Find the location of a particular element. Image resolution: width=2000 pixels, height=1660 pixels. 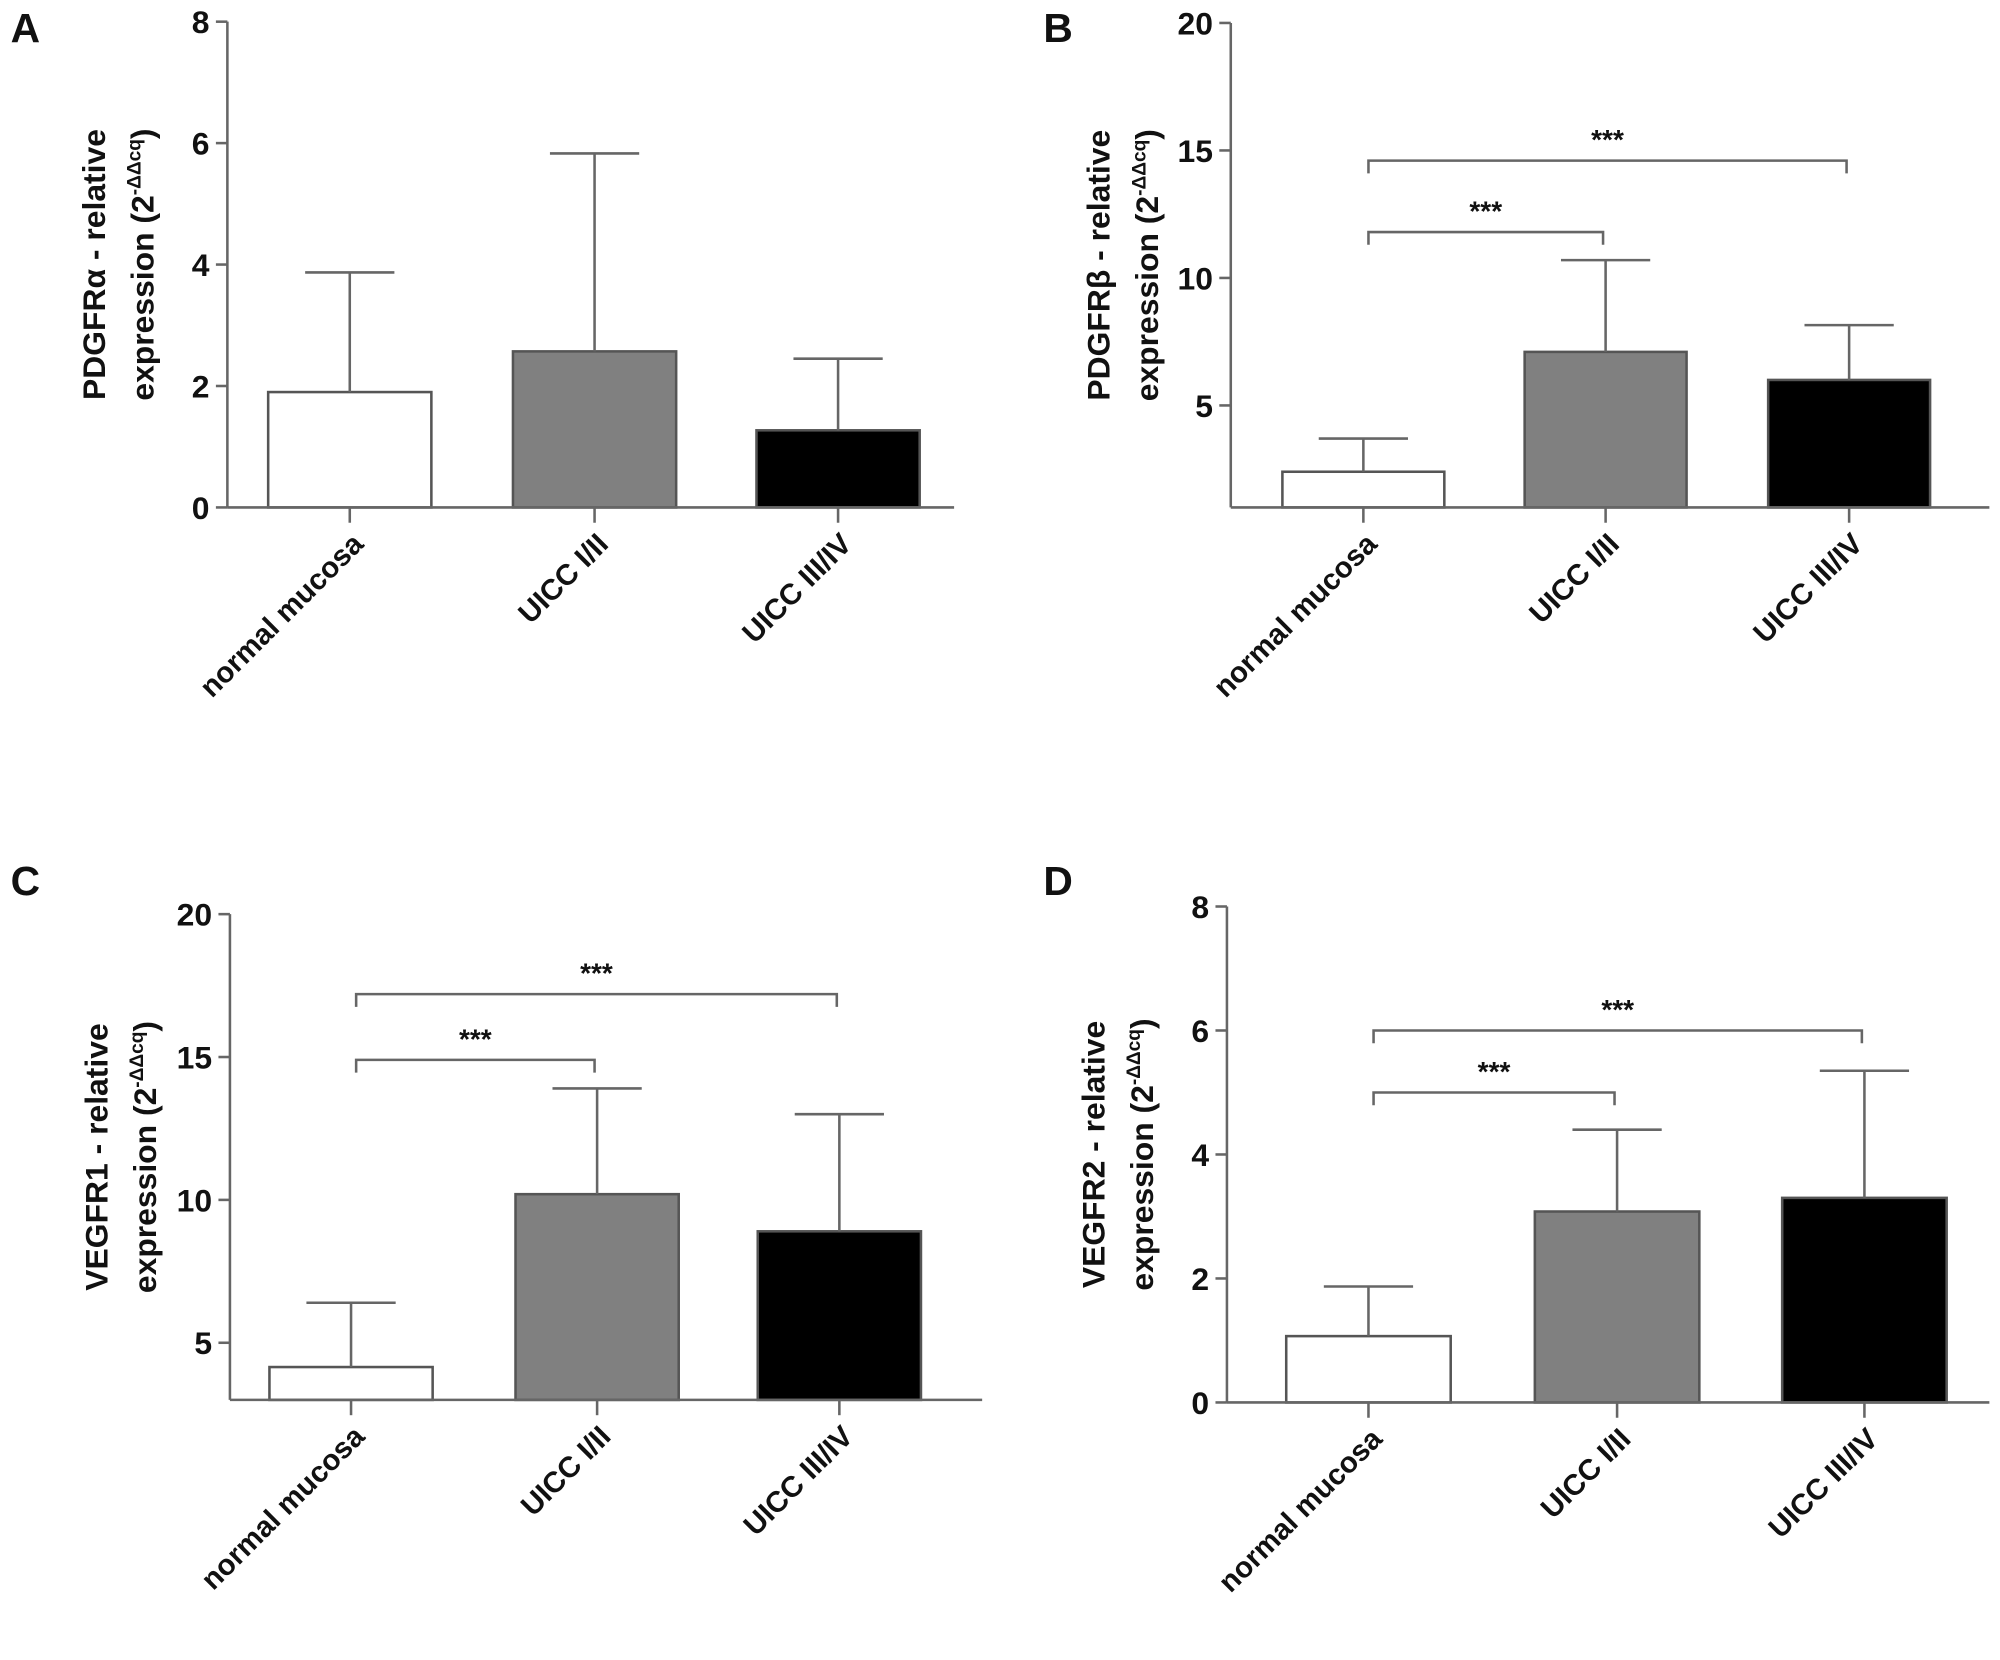

y-axis-label-line1: PDGFRβ - relative is located at coordinates (1099, 265).